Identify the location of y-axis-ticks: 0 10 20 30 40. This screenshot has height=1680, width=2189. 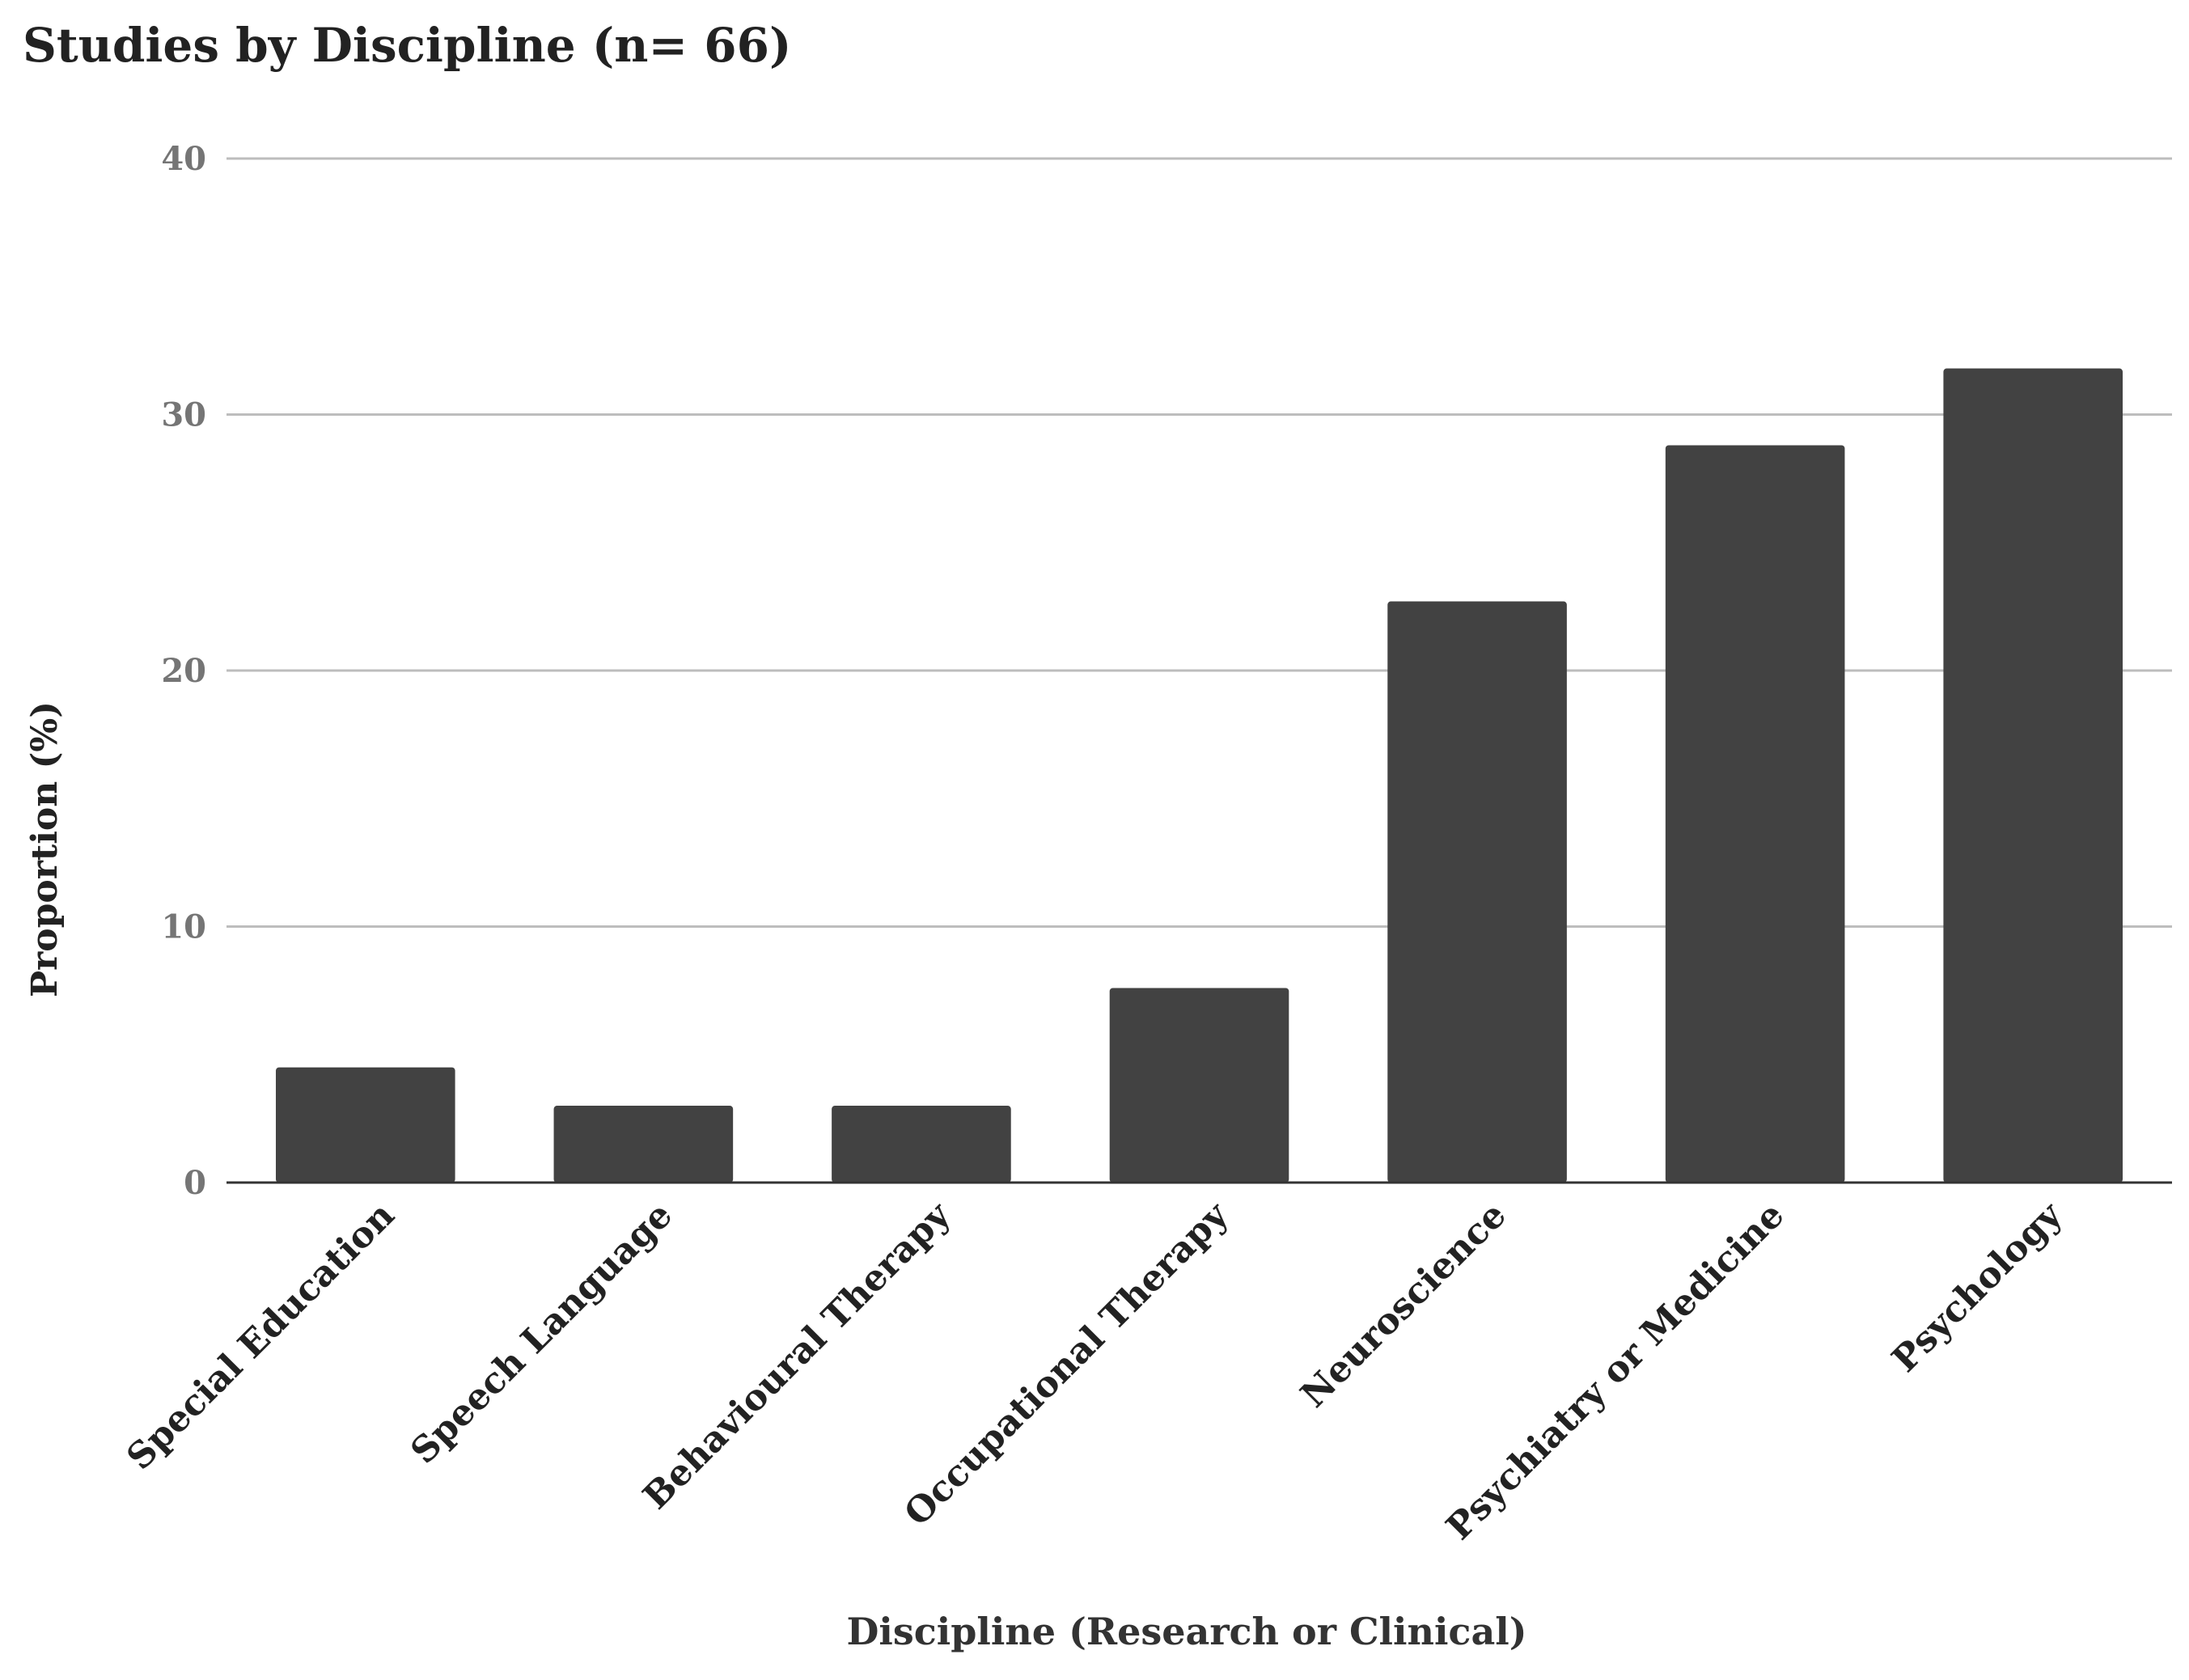
(183, 671).